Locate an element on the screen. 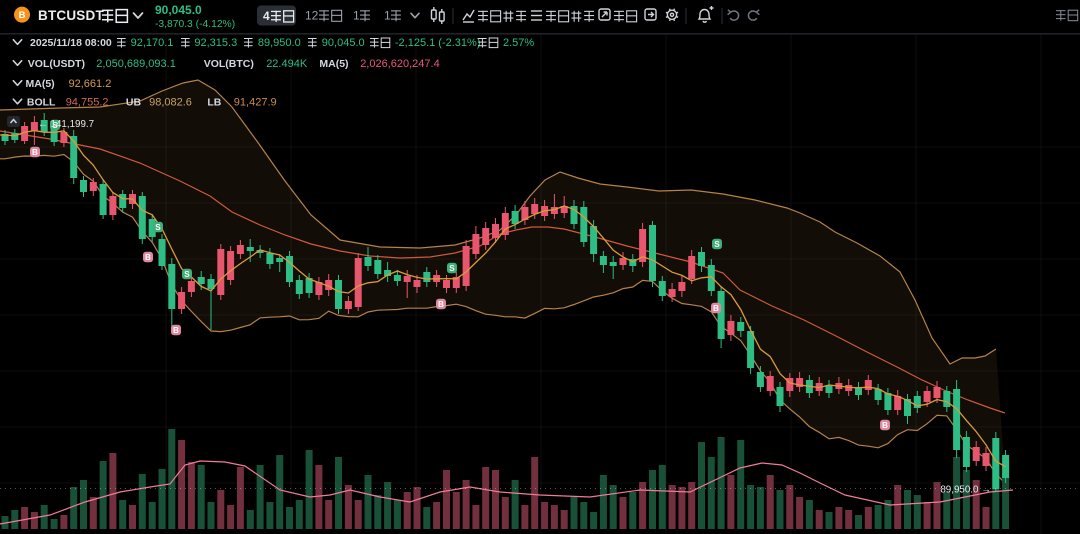  svg-text: 92,315.3 is located at coordinates (215, 43).